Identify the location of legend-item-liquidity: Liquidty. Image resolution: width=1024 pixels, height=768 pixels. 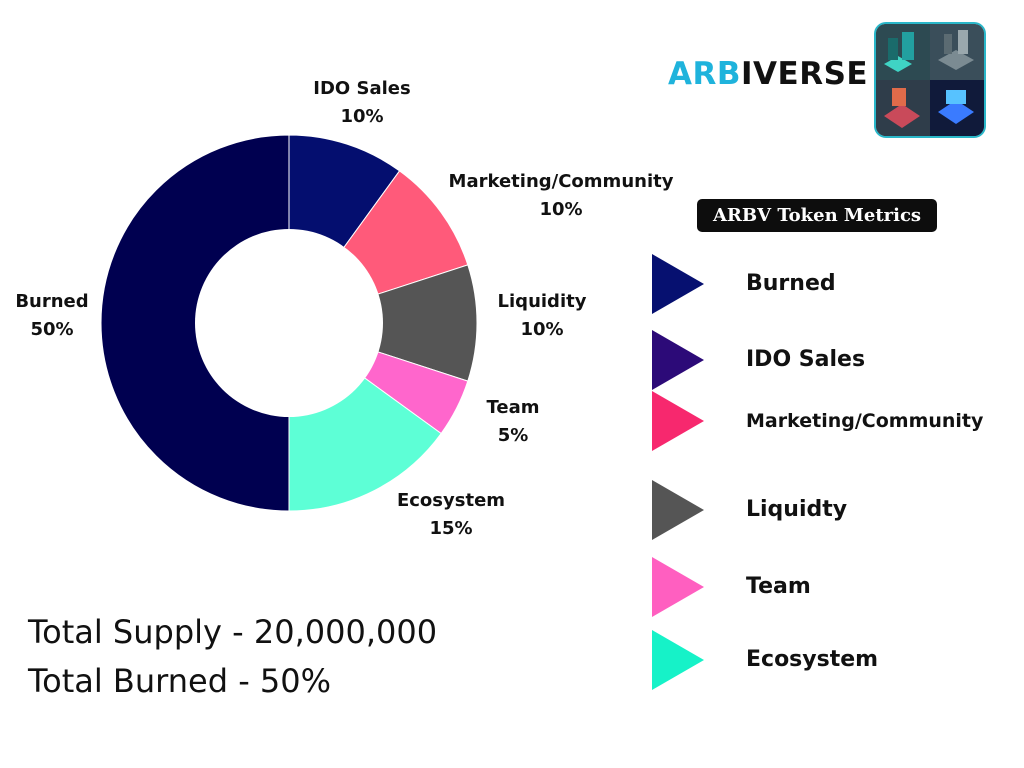
(832, 510).